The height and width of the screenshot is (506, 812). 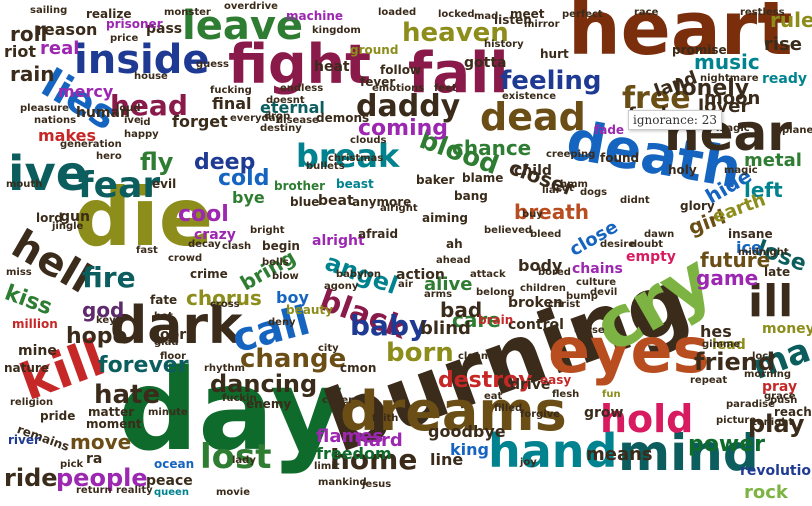 What do you see at coordinates (342, 482) in the screenshot?
I see `word-mankind: mankind` at bounding box center [342, 482].